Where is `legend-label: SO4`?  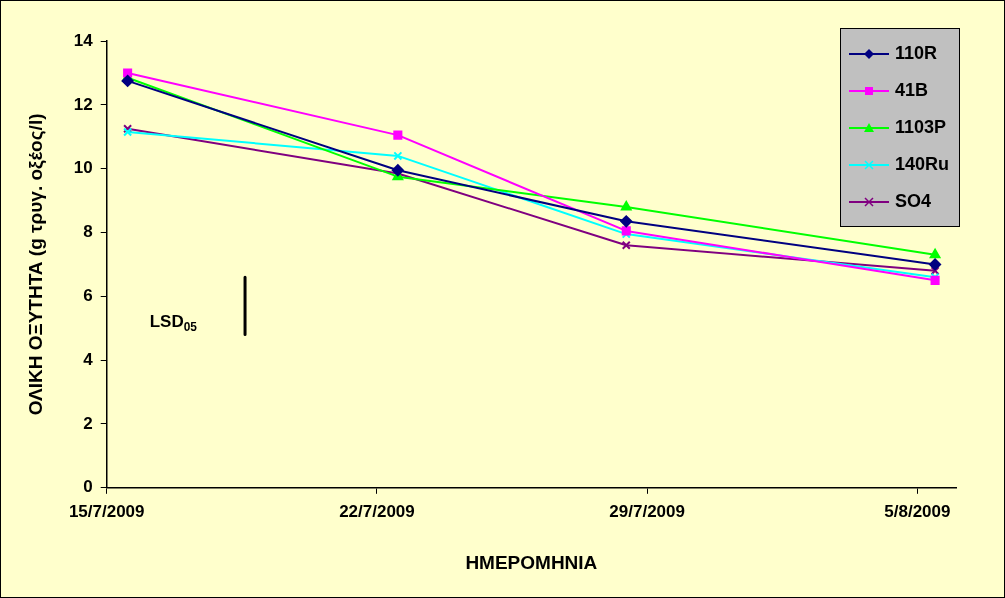
legend-label: SO4 is located at coordinates (912, 201).